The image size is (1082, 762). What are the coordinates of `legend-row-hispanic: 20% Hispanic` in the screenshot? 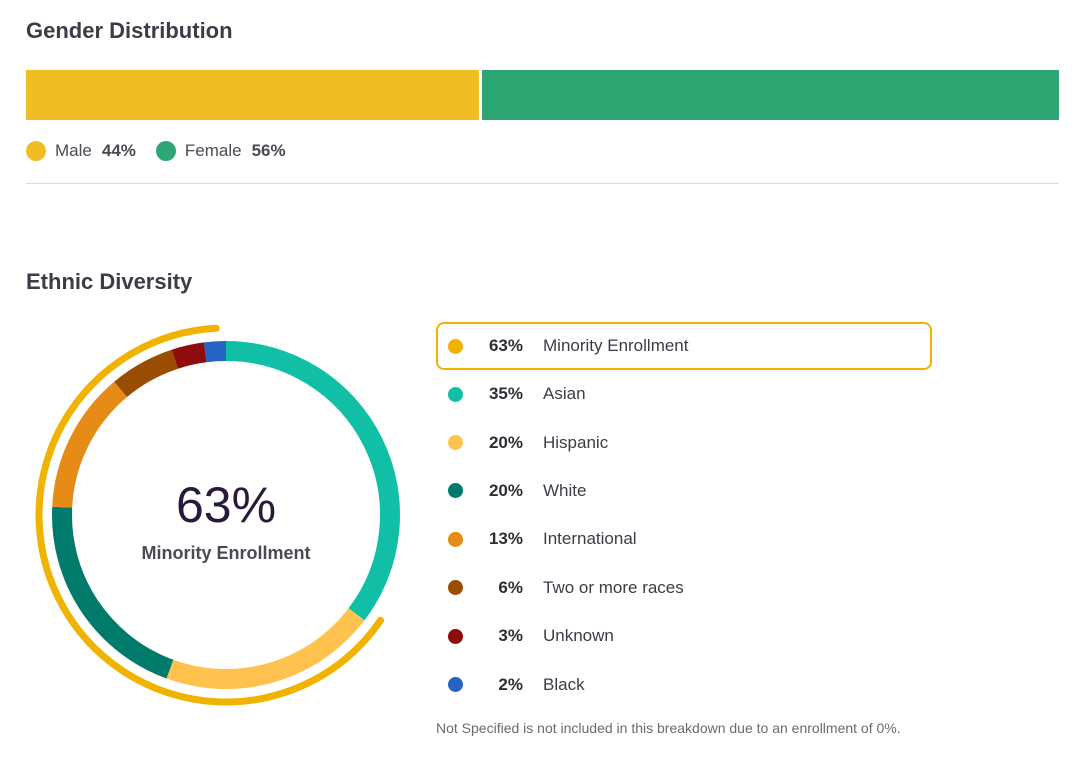 It's located at (684, 442).